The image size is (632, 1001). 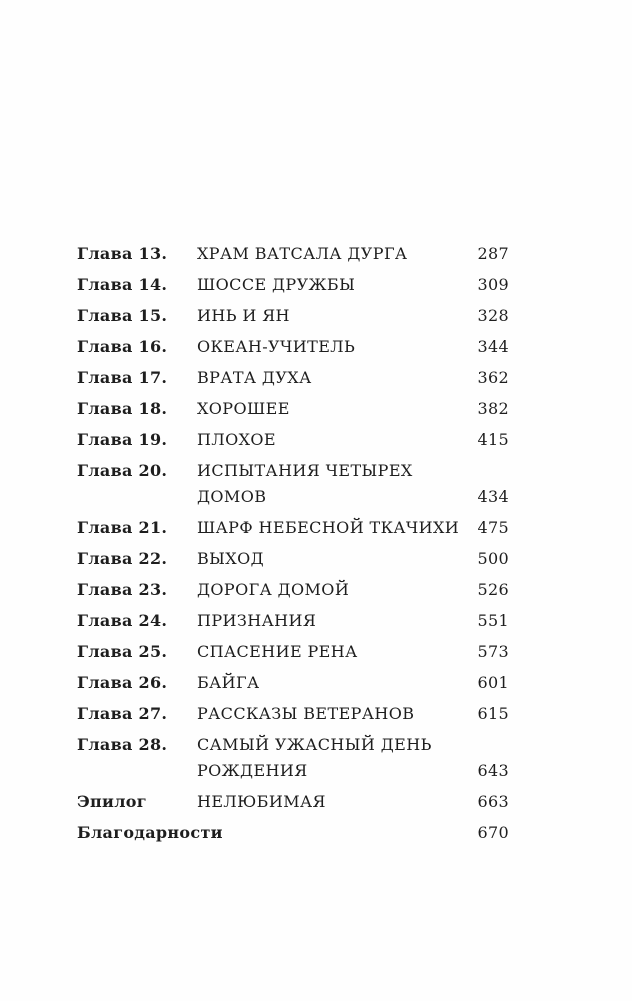 What do you see at coordinates (493, 315) in the screenshot?
I see `toc-entry-page: 328` at bounding box center [493, 315].